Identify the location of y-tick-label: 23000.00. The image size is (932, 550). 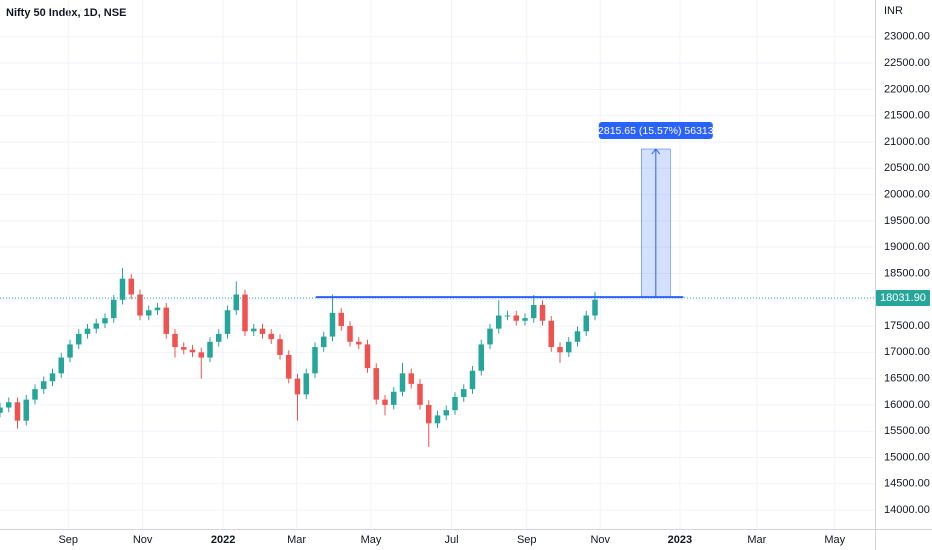
(907, 37).